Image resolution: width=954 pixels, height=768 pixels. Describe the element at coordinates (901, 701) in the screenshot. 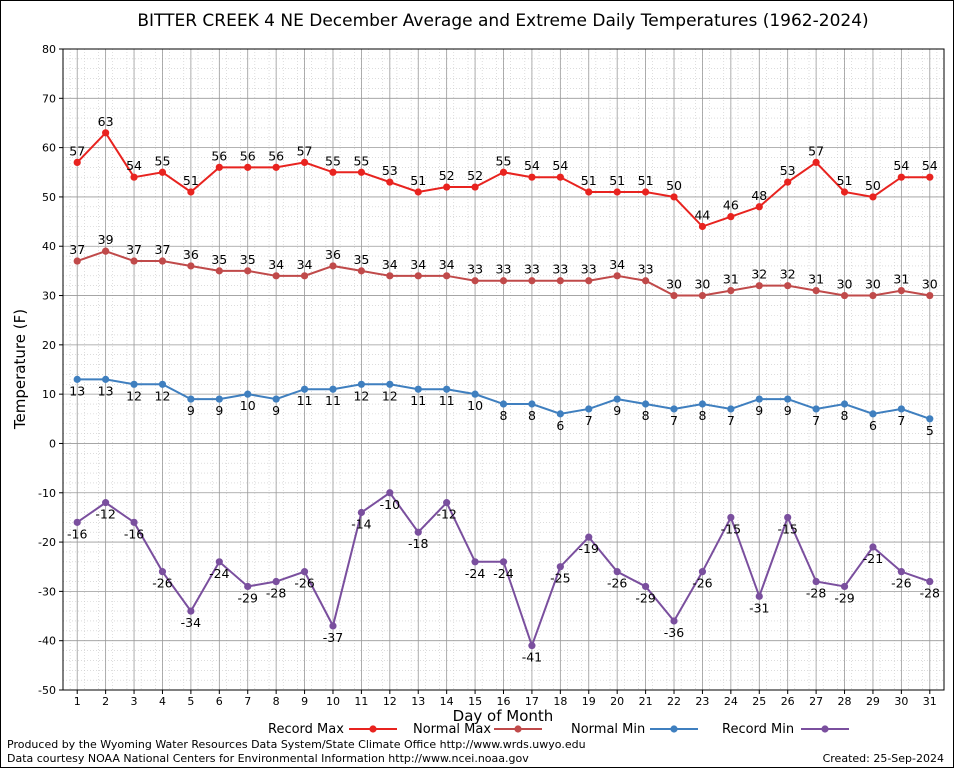

I see `x-tick-label: 30` at that location.